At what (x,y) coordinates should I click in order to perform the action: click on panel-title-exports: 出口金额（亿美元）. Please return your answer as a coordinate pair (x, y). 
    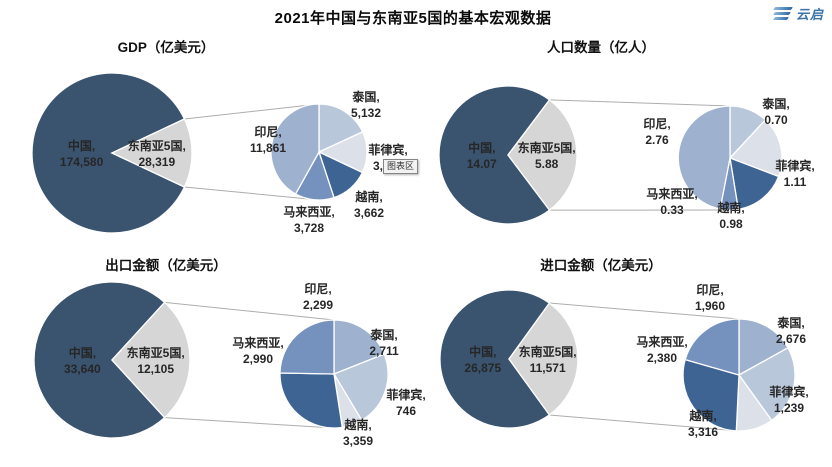
    Looking at the image, I should click on (166, 265).